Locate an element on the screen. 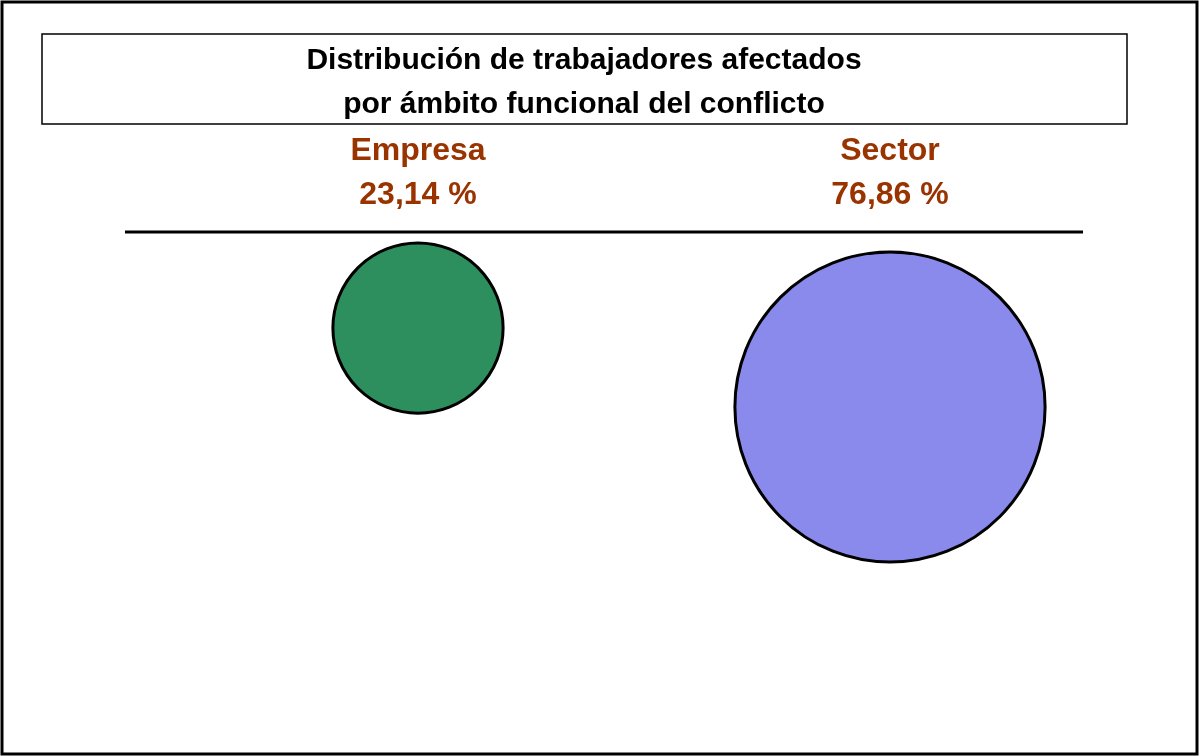 The width and height of the screenshot is (1199, 756). text: Distribución de trabajadores afectados por ámbito funcional del conflicto is located at coordinates (584, 80).